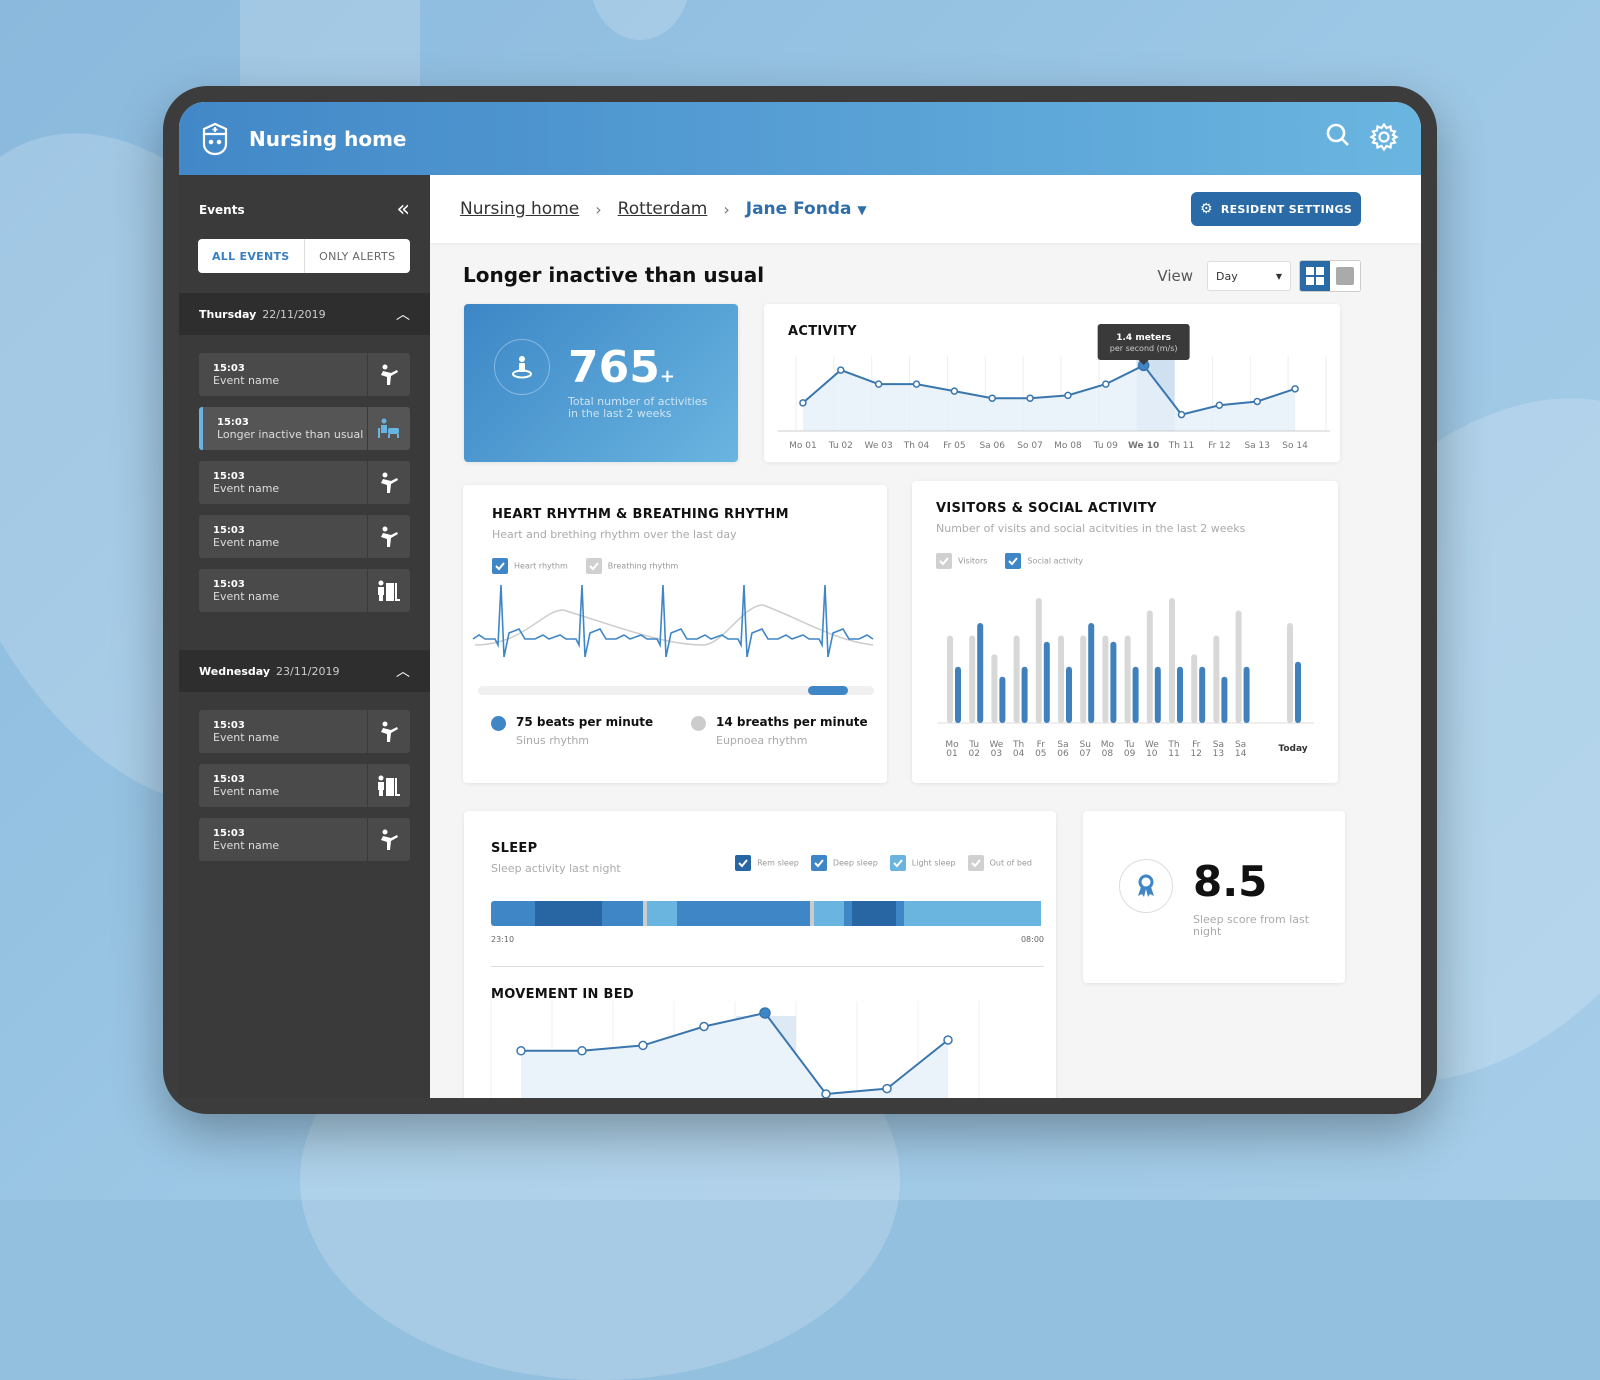 This screenshot has height=1380, width=1600. I want to click on svg-text: Fr, so click(1196, 745).